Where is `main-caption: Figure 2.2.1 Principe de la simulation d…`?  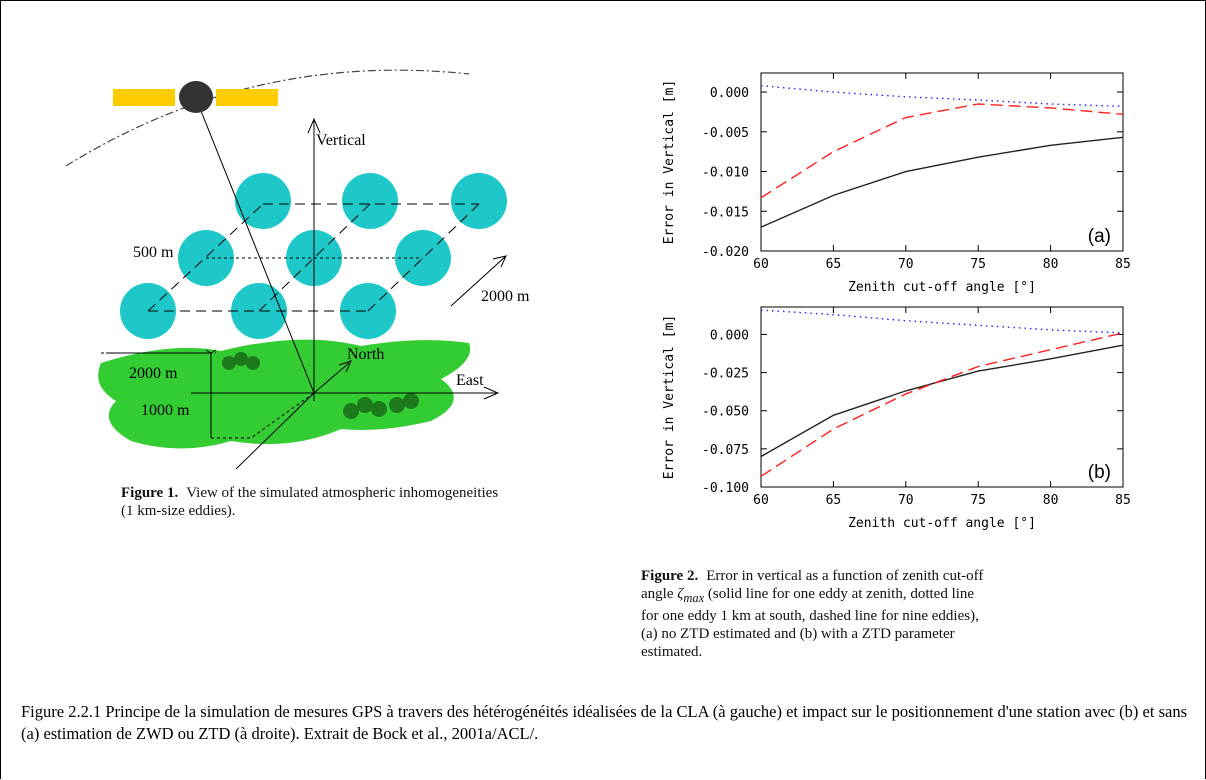 main-caption: Figure 2.2.1 Principe de la simulation d… is located at coordinates (604, 722).